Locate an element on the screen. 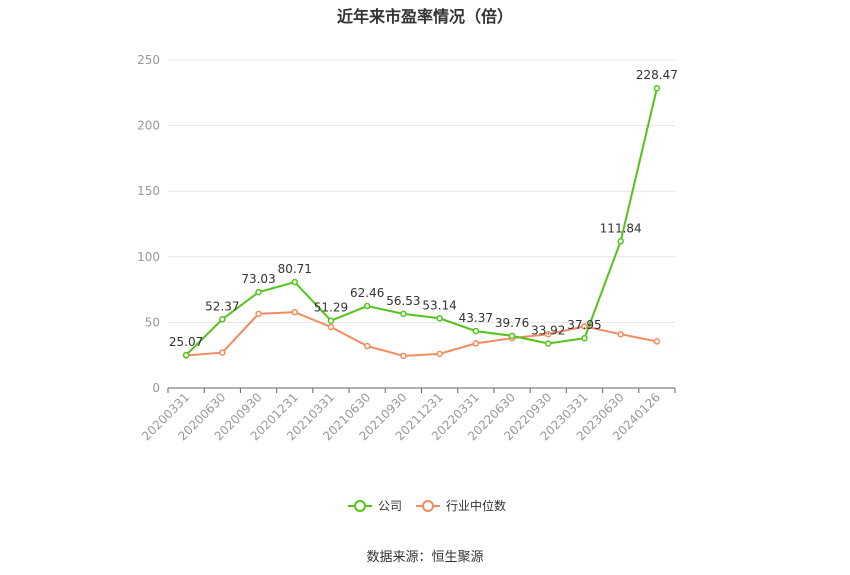  y-tick-label: 200 is located at coordinates (148, 126).